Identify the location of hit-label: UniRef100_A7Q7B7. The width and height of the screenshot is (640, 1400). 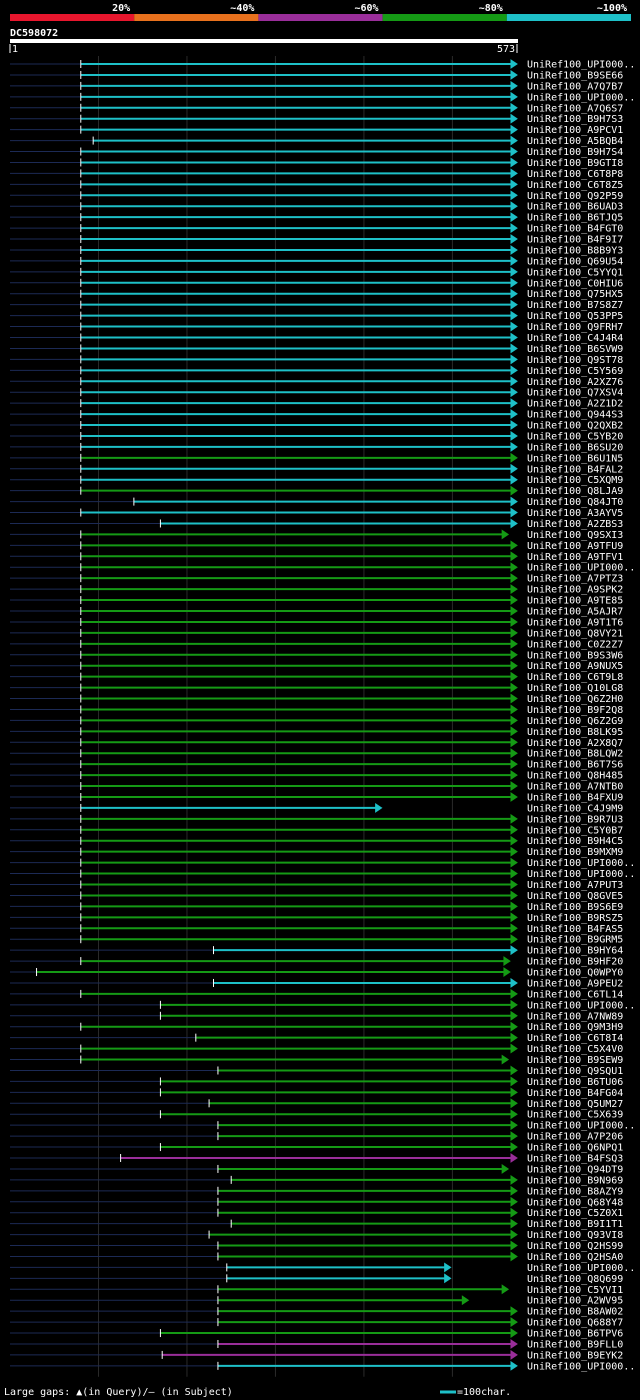
(575, 86).